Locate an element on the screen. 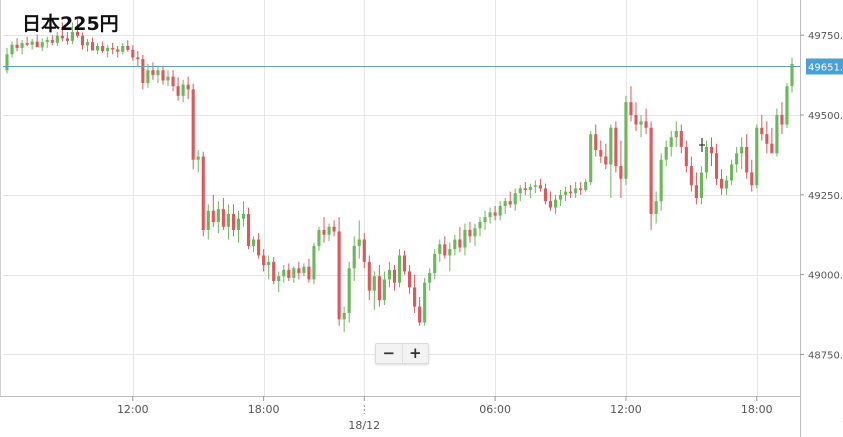  x-date-label: 18/12 is located at coordinates (364, 425).